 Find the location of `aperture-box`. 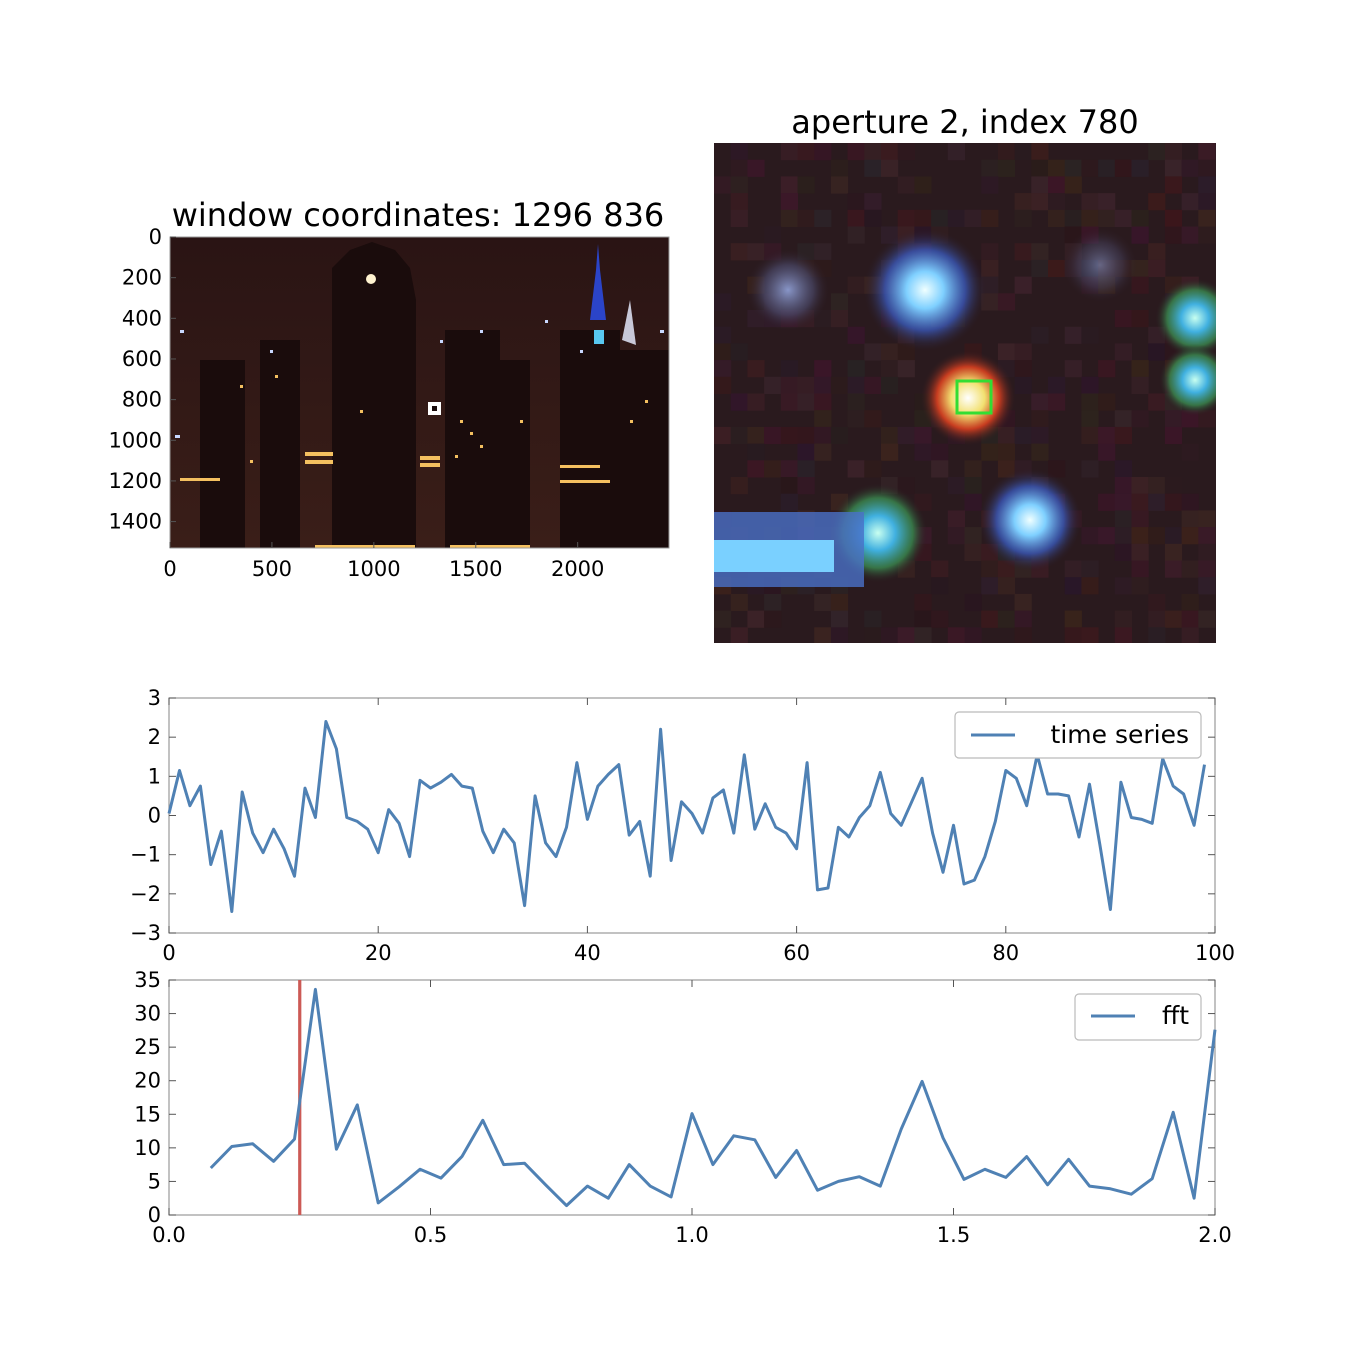

aperture-box is located at coordinates (974, 397).